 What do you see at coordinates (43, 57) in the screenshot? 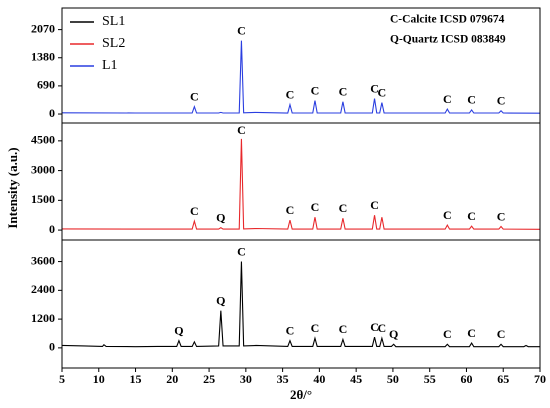
I see `y-tick-label: 1380` at bounding box center [43, 57].